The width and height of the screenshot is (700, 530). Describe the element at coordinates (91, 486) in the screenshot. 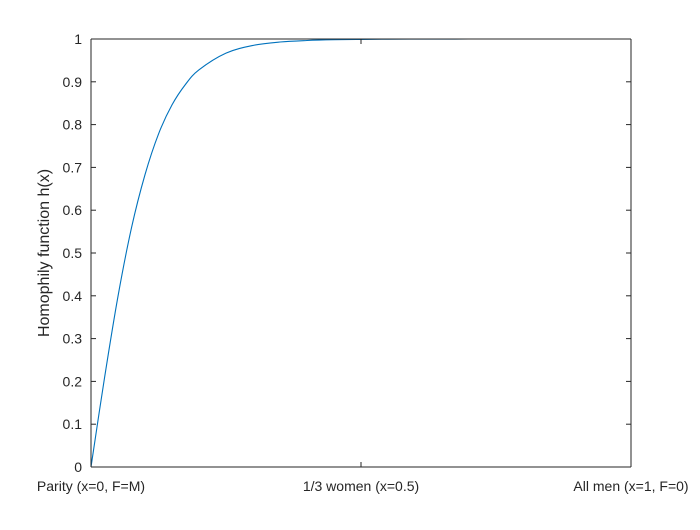

I see `x-tick-label: Parity (x=0, F=M)` at that location.